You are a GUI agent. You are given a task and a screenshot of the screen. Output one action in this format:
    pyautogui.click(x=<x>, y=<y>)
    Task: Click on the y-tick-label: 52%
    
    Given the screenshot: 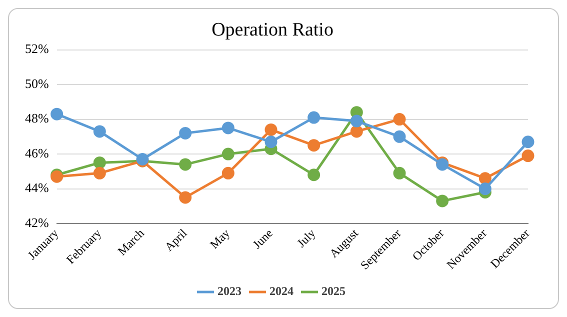 What is the action you would take?
    pyautogui.click(x=36, y=48)
    